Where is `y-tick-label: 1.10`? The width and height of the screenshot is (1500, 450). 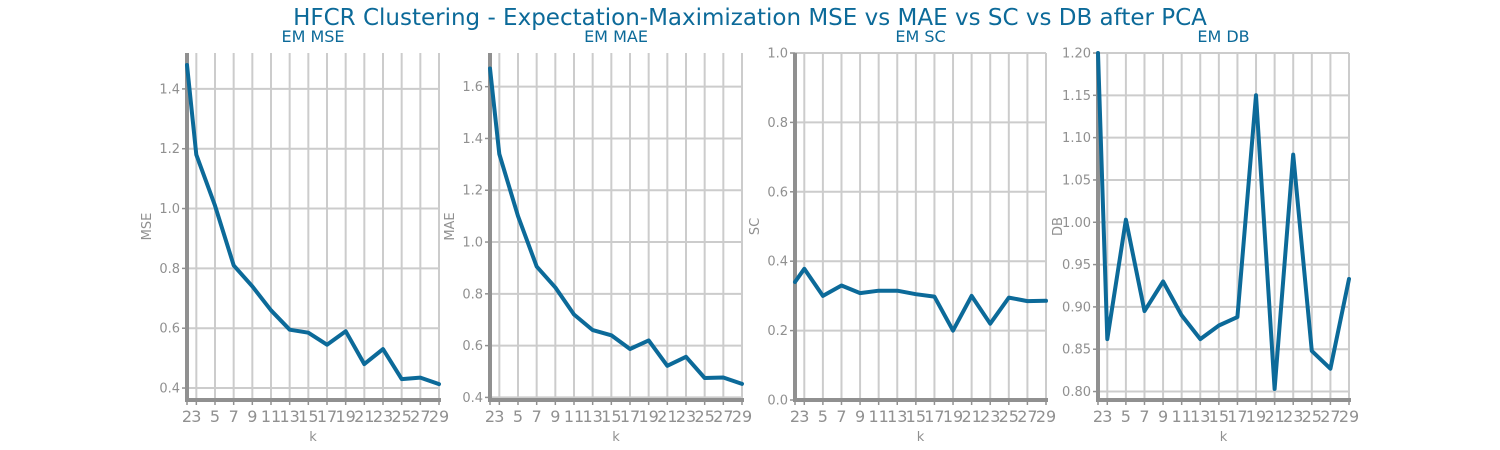 y-tick-label: 1.10 is located at coordinates (1076, 138).